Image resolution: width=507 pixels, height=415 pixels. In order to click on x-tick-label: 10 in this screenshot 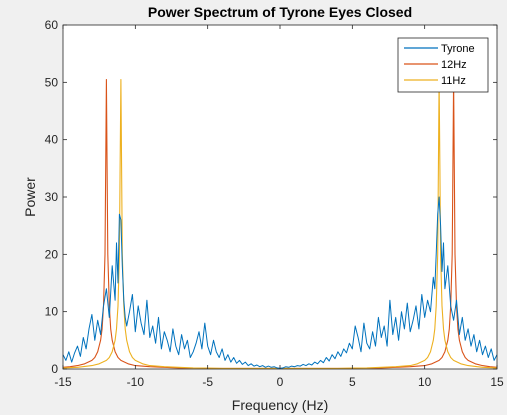, I will do `click(425, 382)`.